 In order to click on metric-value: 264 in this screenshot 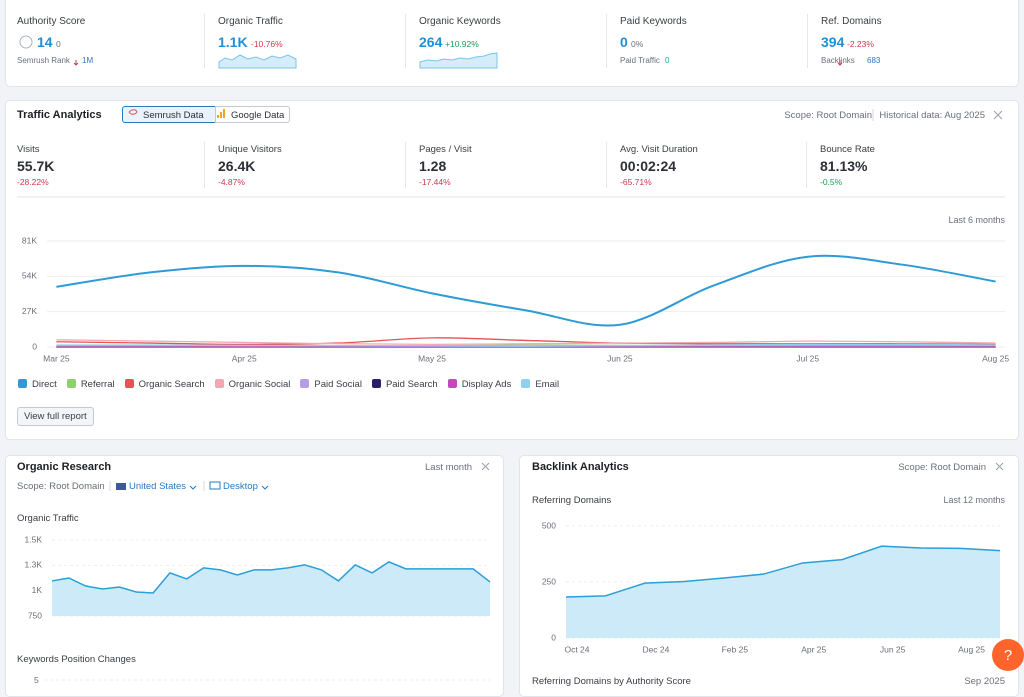, I will do `click(431, 42)`.